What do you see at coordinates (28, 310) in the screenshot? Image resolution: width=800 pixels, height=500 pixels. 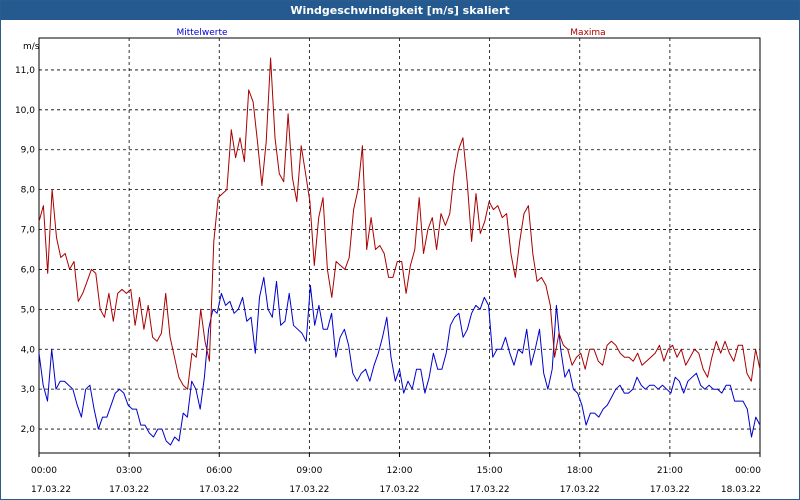 I see `y-tick-label: 5,0` at bounding box center [28, 310].